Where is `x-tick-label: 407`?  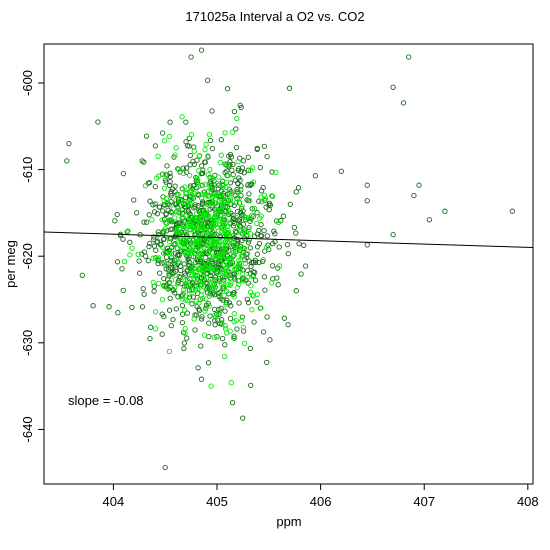 x-tick-label: 407 is located at coordinates (424, 501).